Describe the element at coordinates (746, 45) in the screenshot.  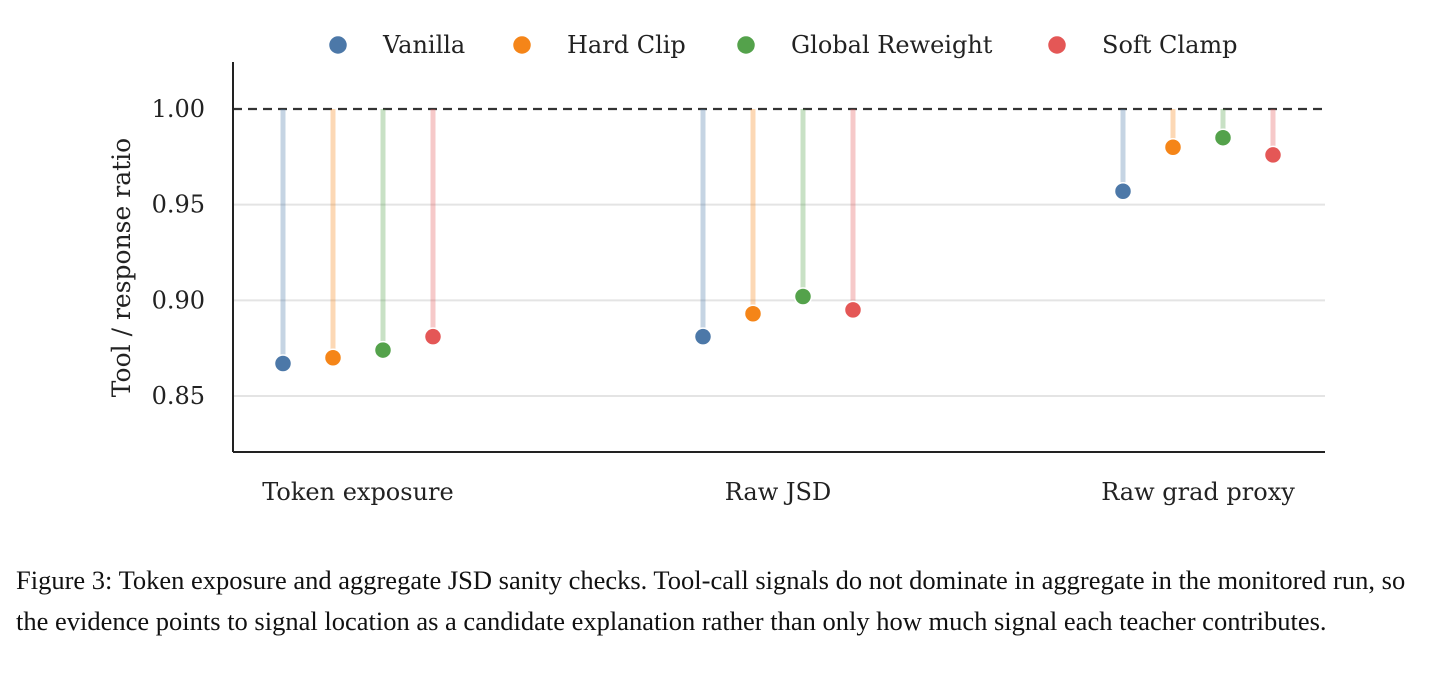
I see `legend-marker-global-reweight` at that location.